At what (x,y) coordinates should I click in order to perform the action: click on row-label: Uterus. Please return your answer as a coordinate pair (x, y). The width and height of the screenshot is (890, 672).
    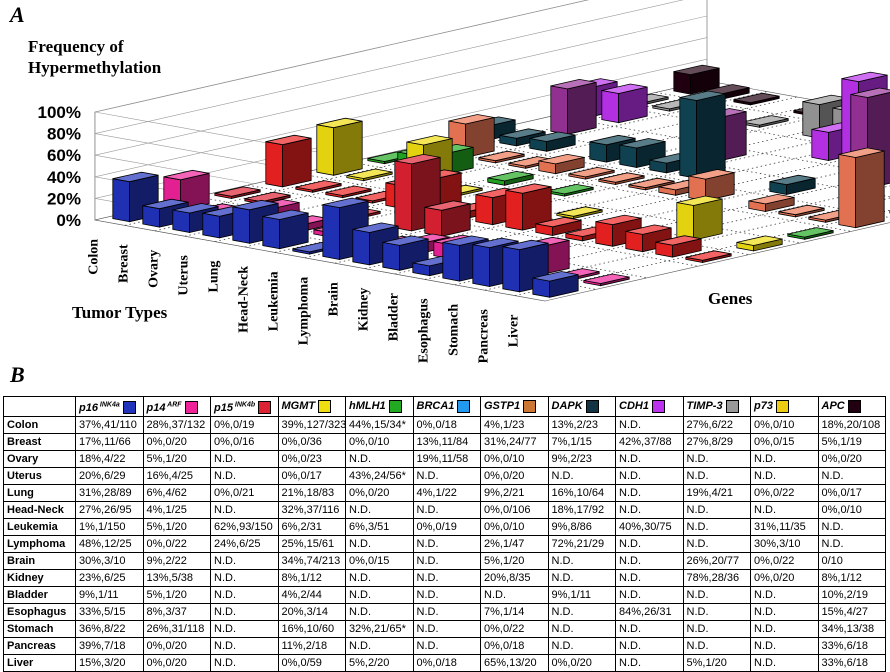
    Looking at the image, I should click on (40, 475).